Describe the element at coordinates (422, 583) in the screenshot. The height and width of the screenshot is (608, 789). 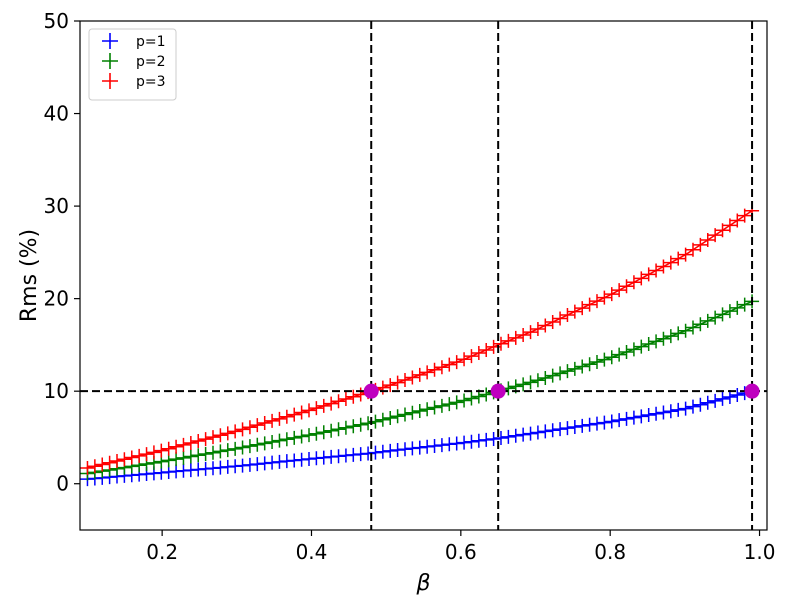
I see `x-axis-label: β` at that location.